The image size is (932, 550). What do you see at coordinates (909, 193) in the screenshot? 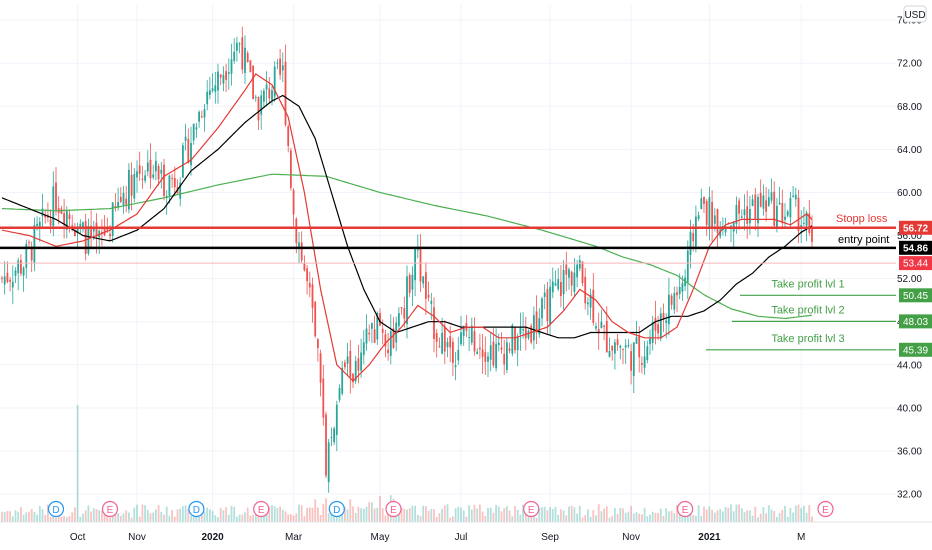
I see `price-tick-label: 60.00` at bounding box center [909, 193].